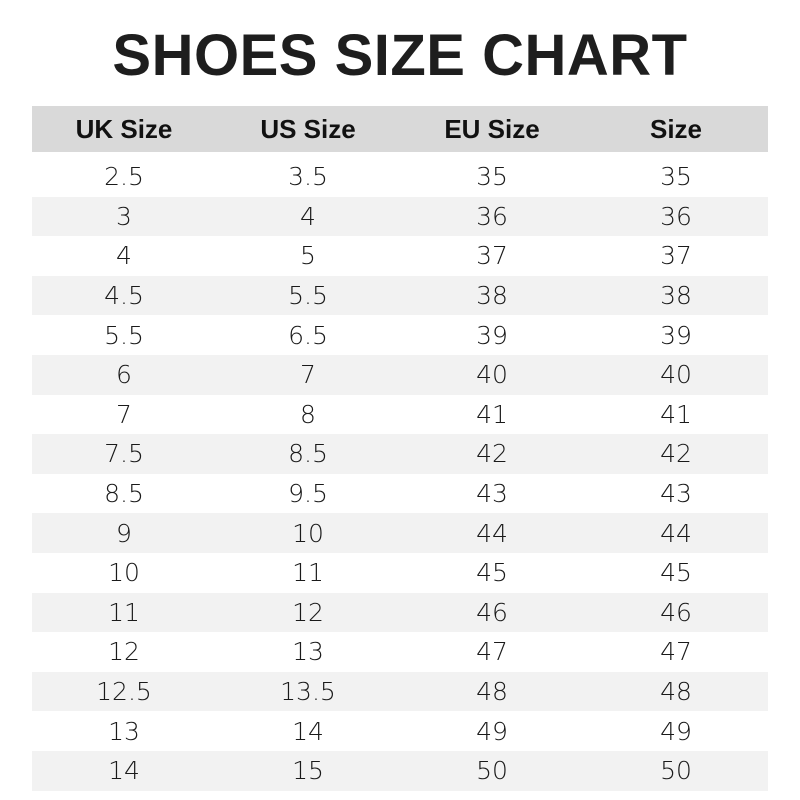 This screenshot has height=800, width=800. I want to click on table-row: 4 5 37 37, so click(400, 256).